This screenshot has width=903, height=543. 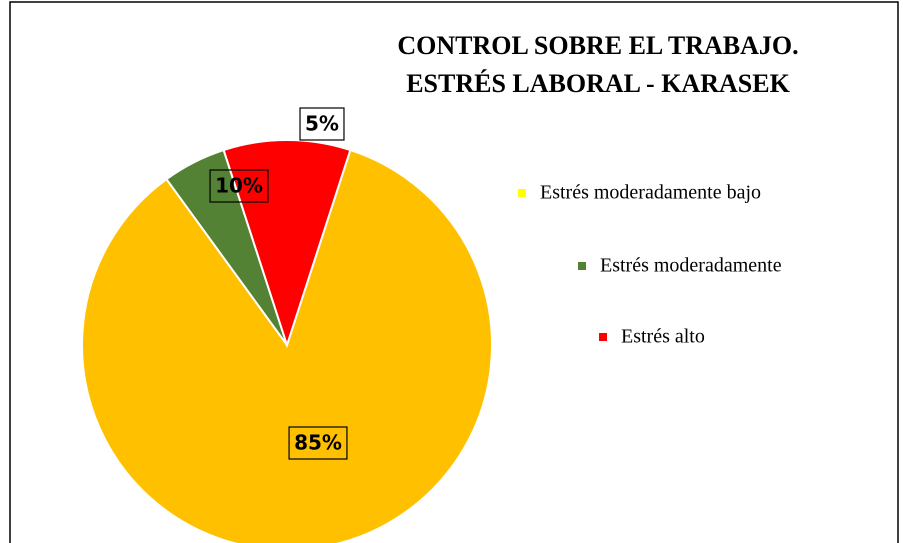 I want to click on pie-slice, so click(x=287, y=244).